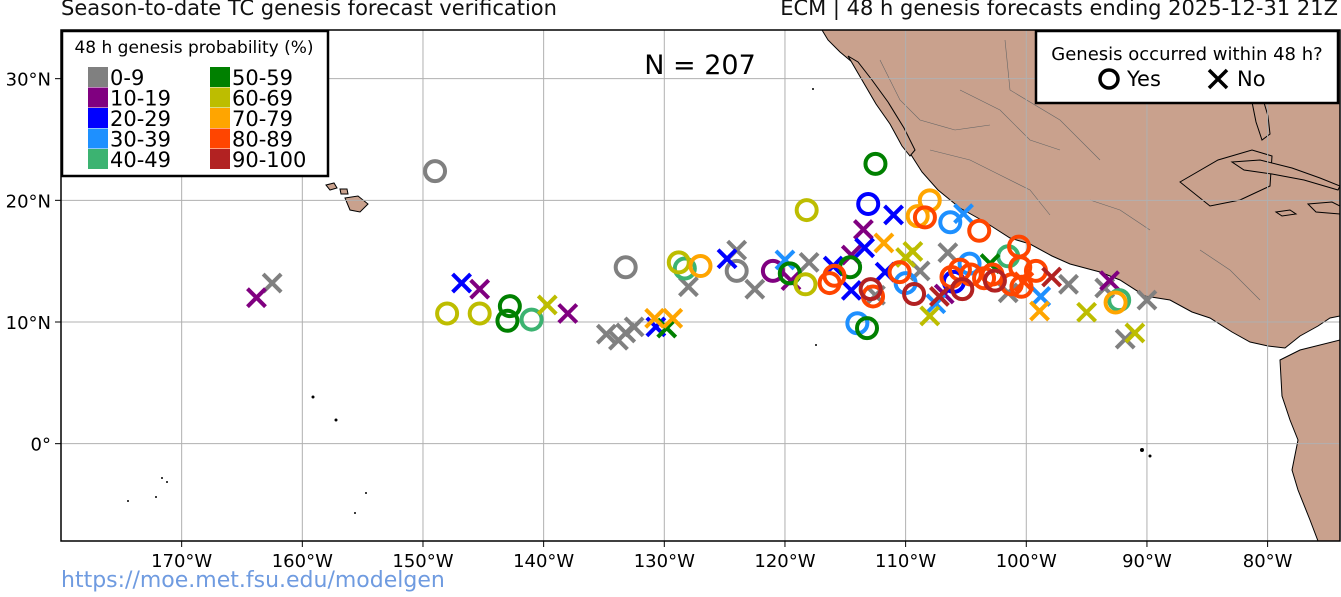 The height and width of the screenshot is (597, 1341). What do you see at coordinates (140, 119) in the screenshot?
I see `legend-label-20-29: 20-29` at bounding box center [140, 119].